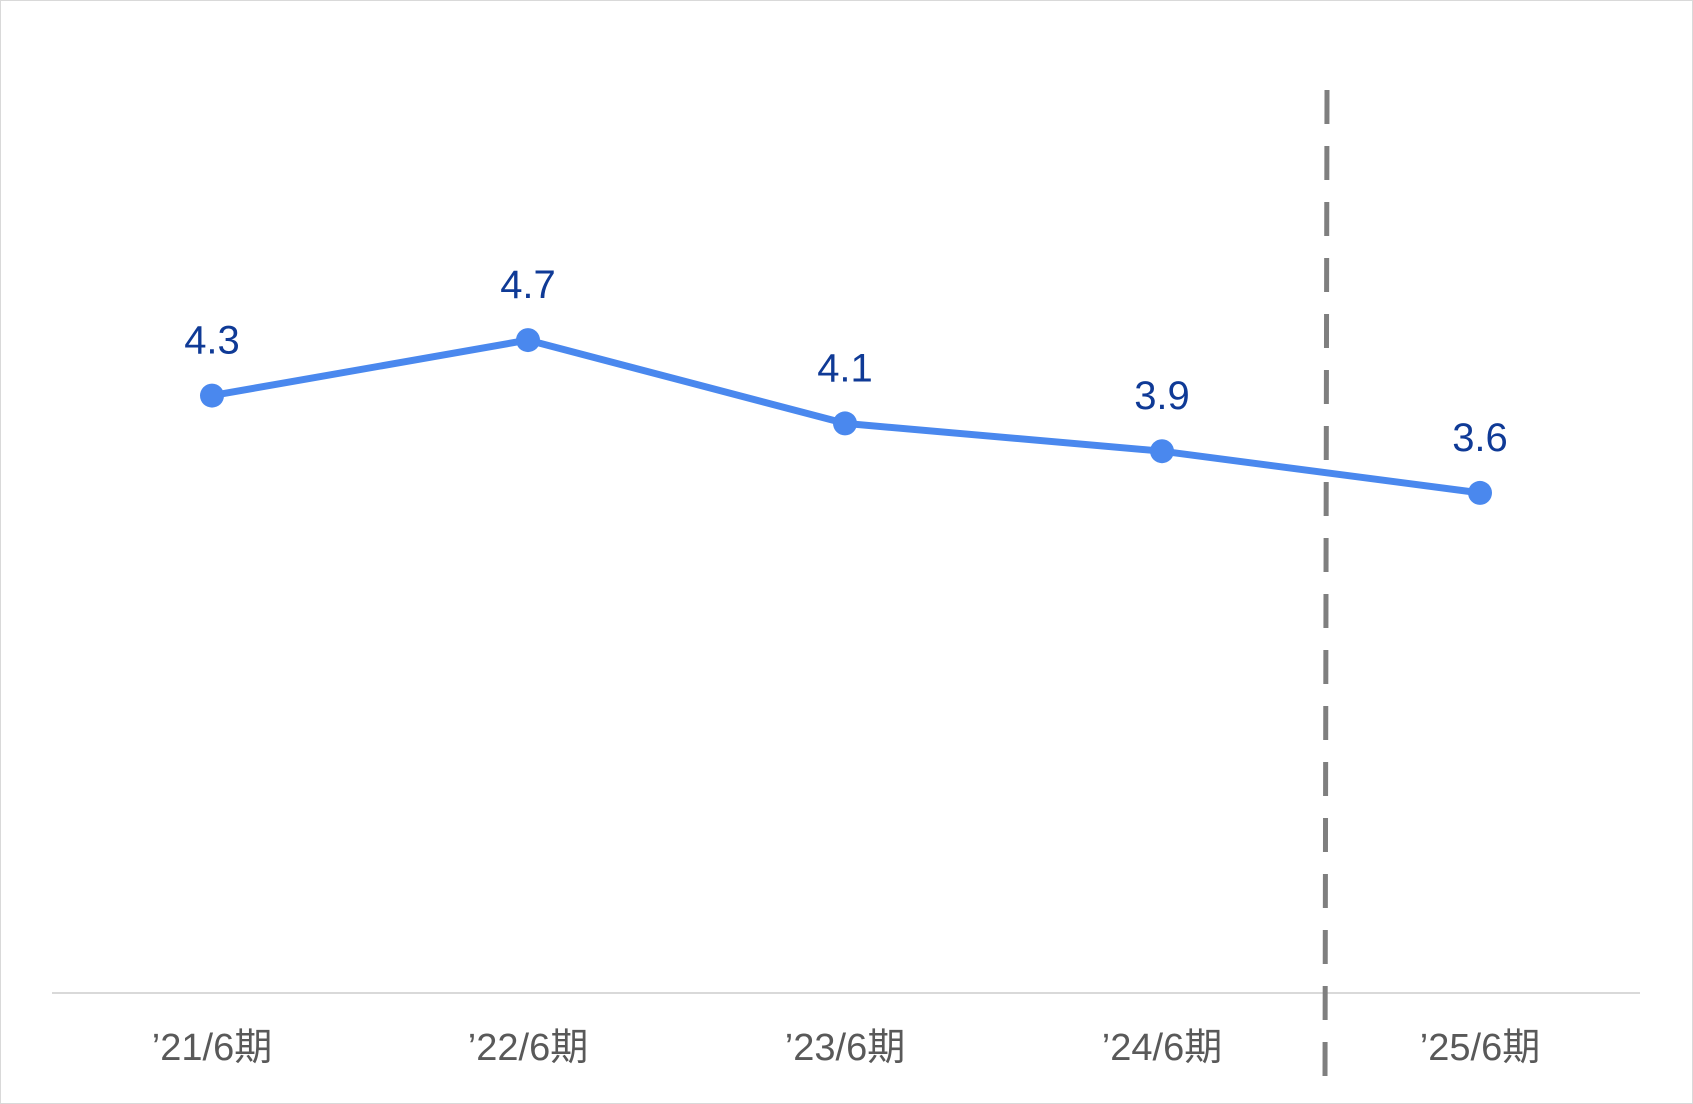 Image resolution: width=1693 pixels, height=1104 pixels. What do you see at coordinates (845, 368) in the screenshot?
I see `data-label: 4.1` at bounding box center [845, 368].